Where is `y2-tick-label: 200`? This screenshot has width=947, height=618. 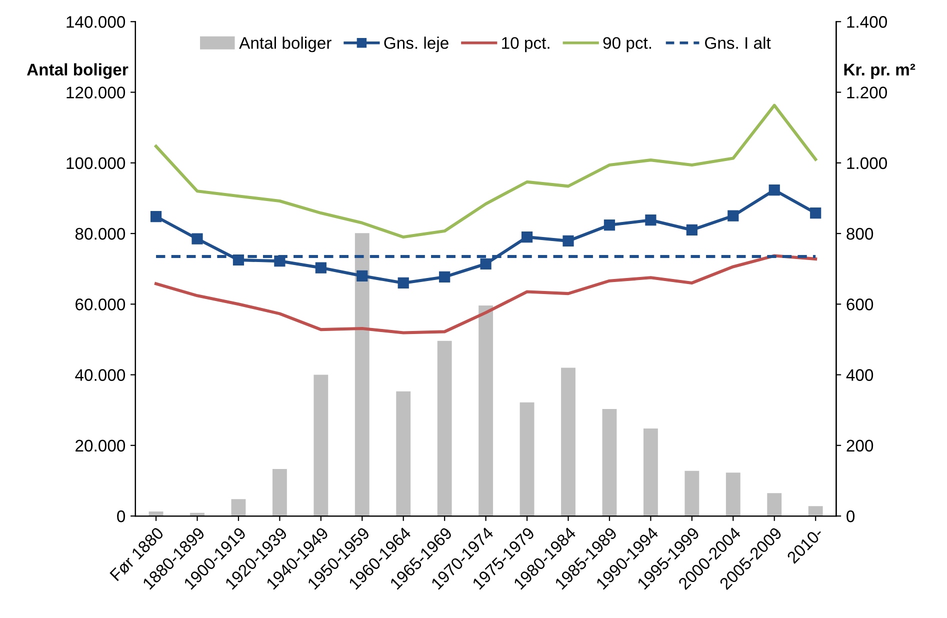
y2-tick-label: 200 is located at coordinates (860, 446).